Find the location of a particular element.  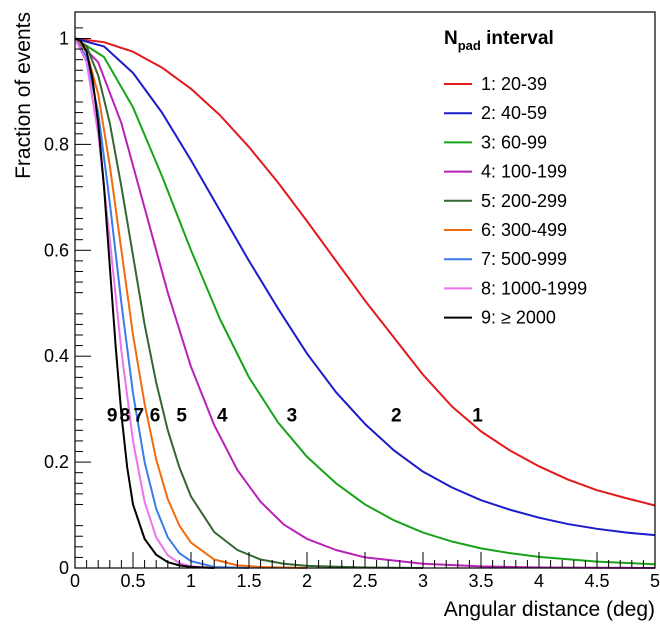

y-tick-label: 0.6 is located at coordinates (56, 250).